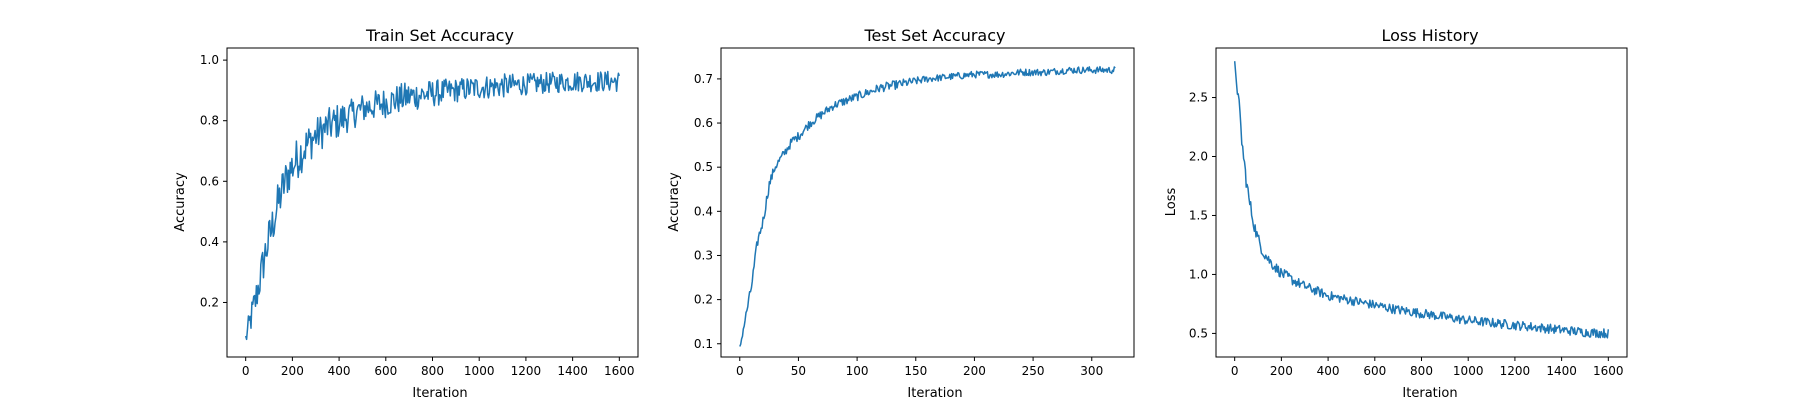  What do you see at coordinates (1198, 215) in the screenshot?
I see `y-tick-label: 1.5` at bounding box center [1198, 215].